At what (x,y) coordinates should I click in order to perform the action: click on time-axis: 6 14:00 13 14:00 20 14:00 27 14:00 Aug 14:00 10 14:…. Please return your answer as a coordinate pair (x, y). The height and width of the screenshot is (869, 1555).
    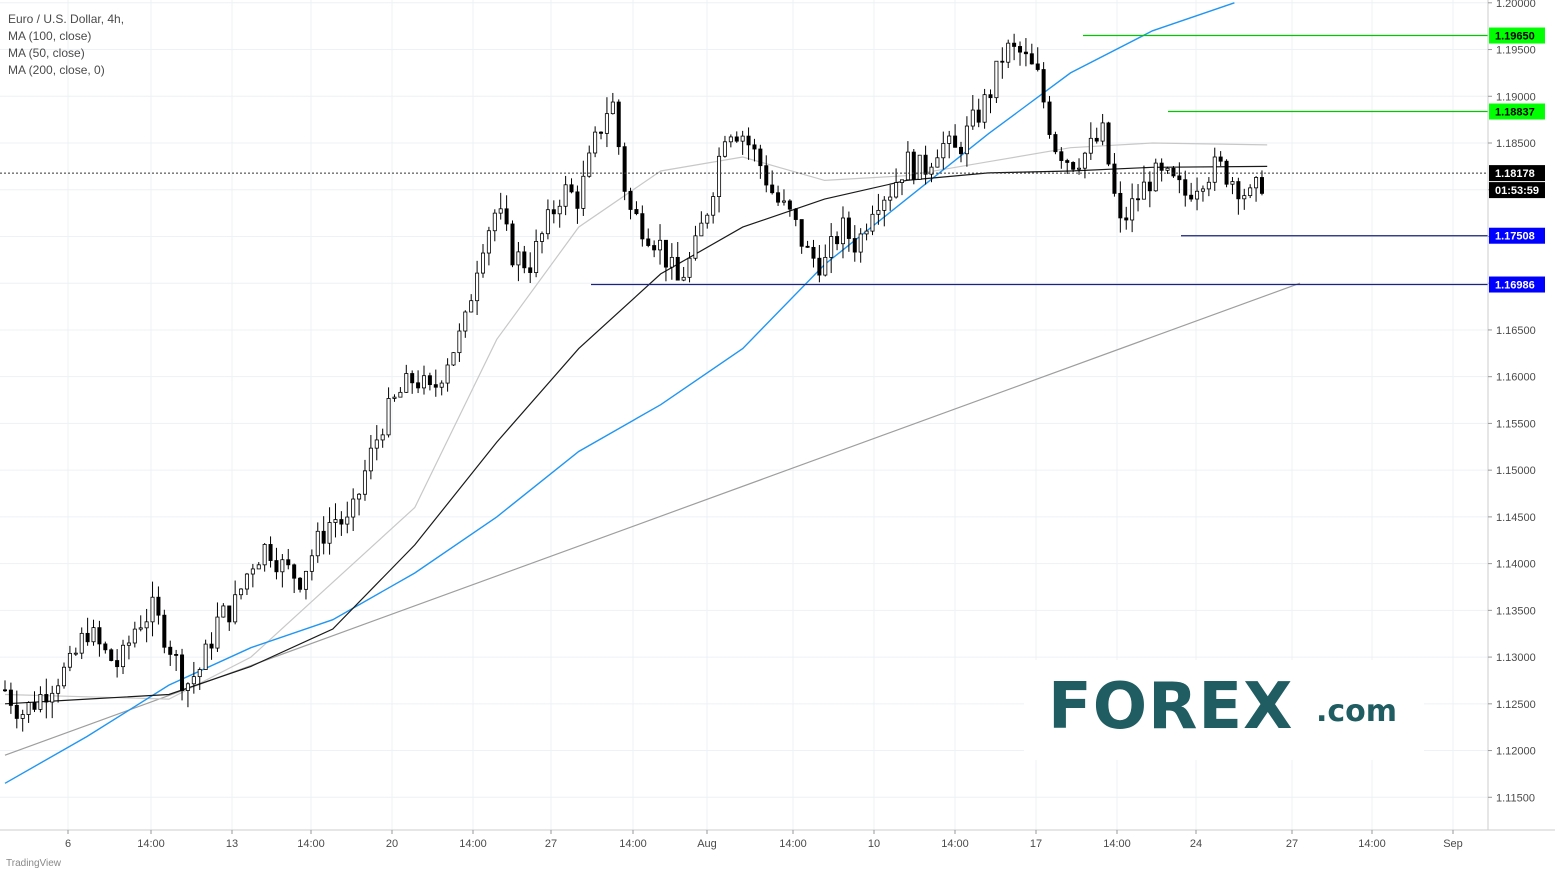
    Looking at the image, I should click on (764, 840).